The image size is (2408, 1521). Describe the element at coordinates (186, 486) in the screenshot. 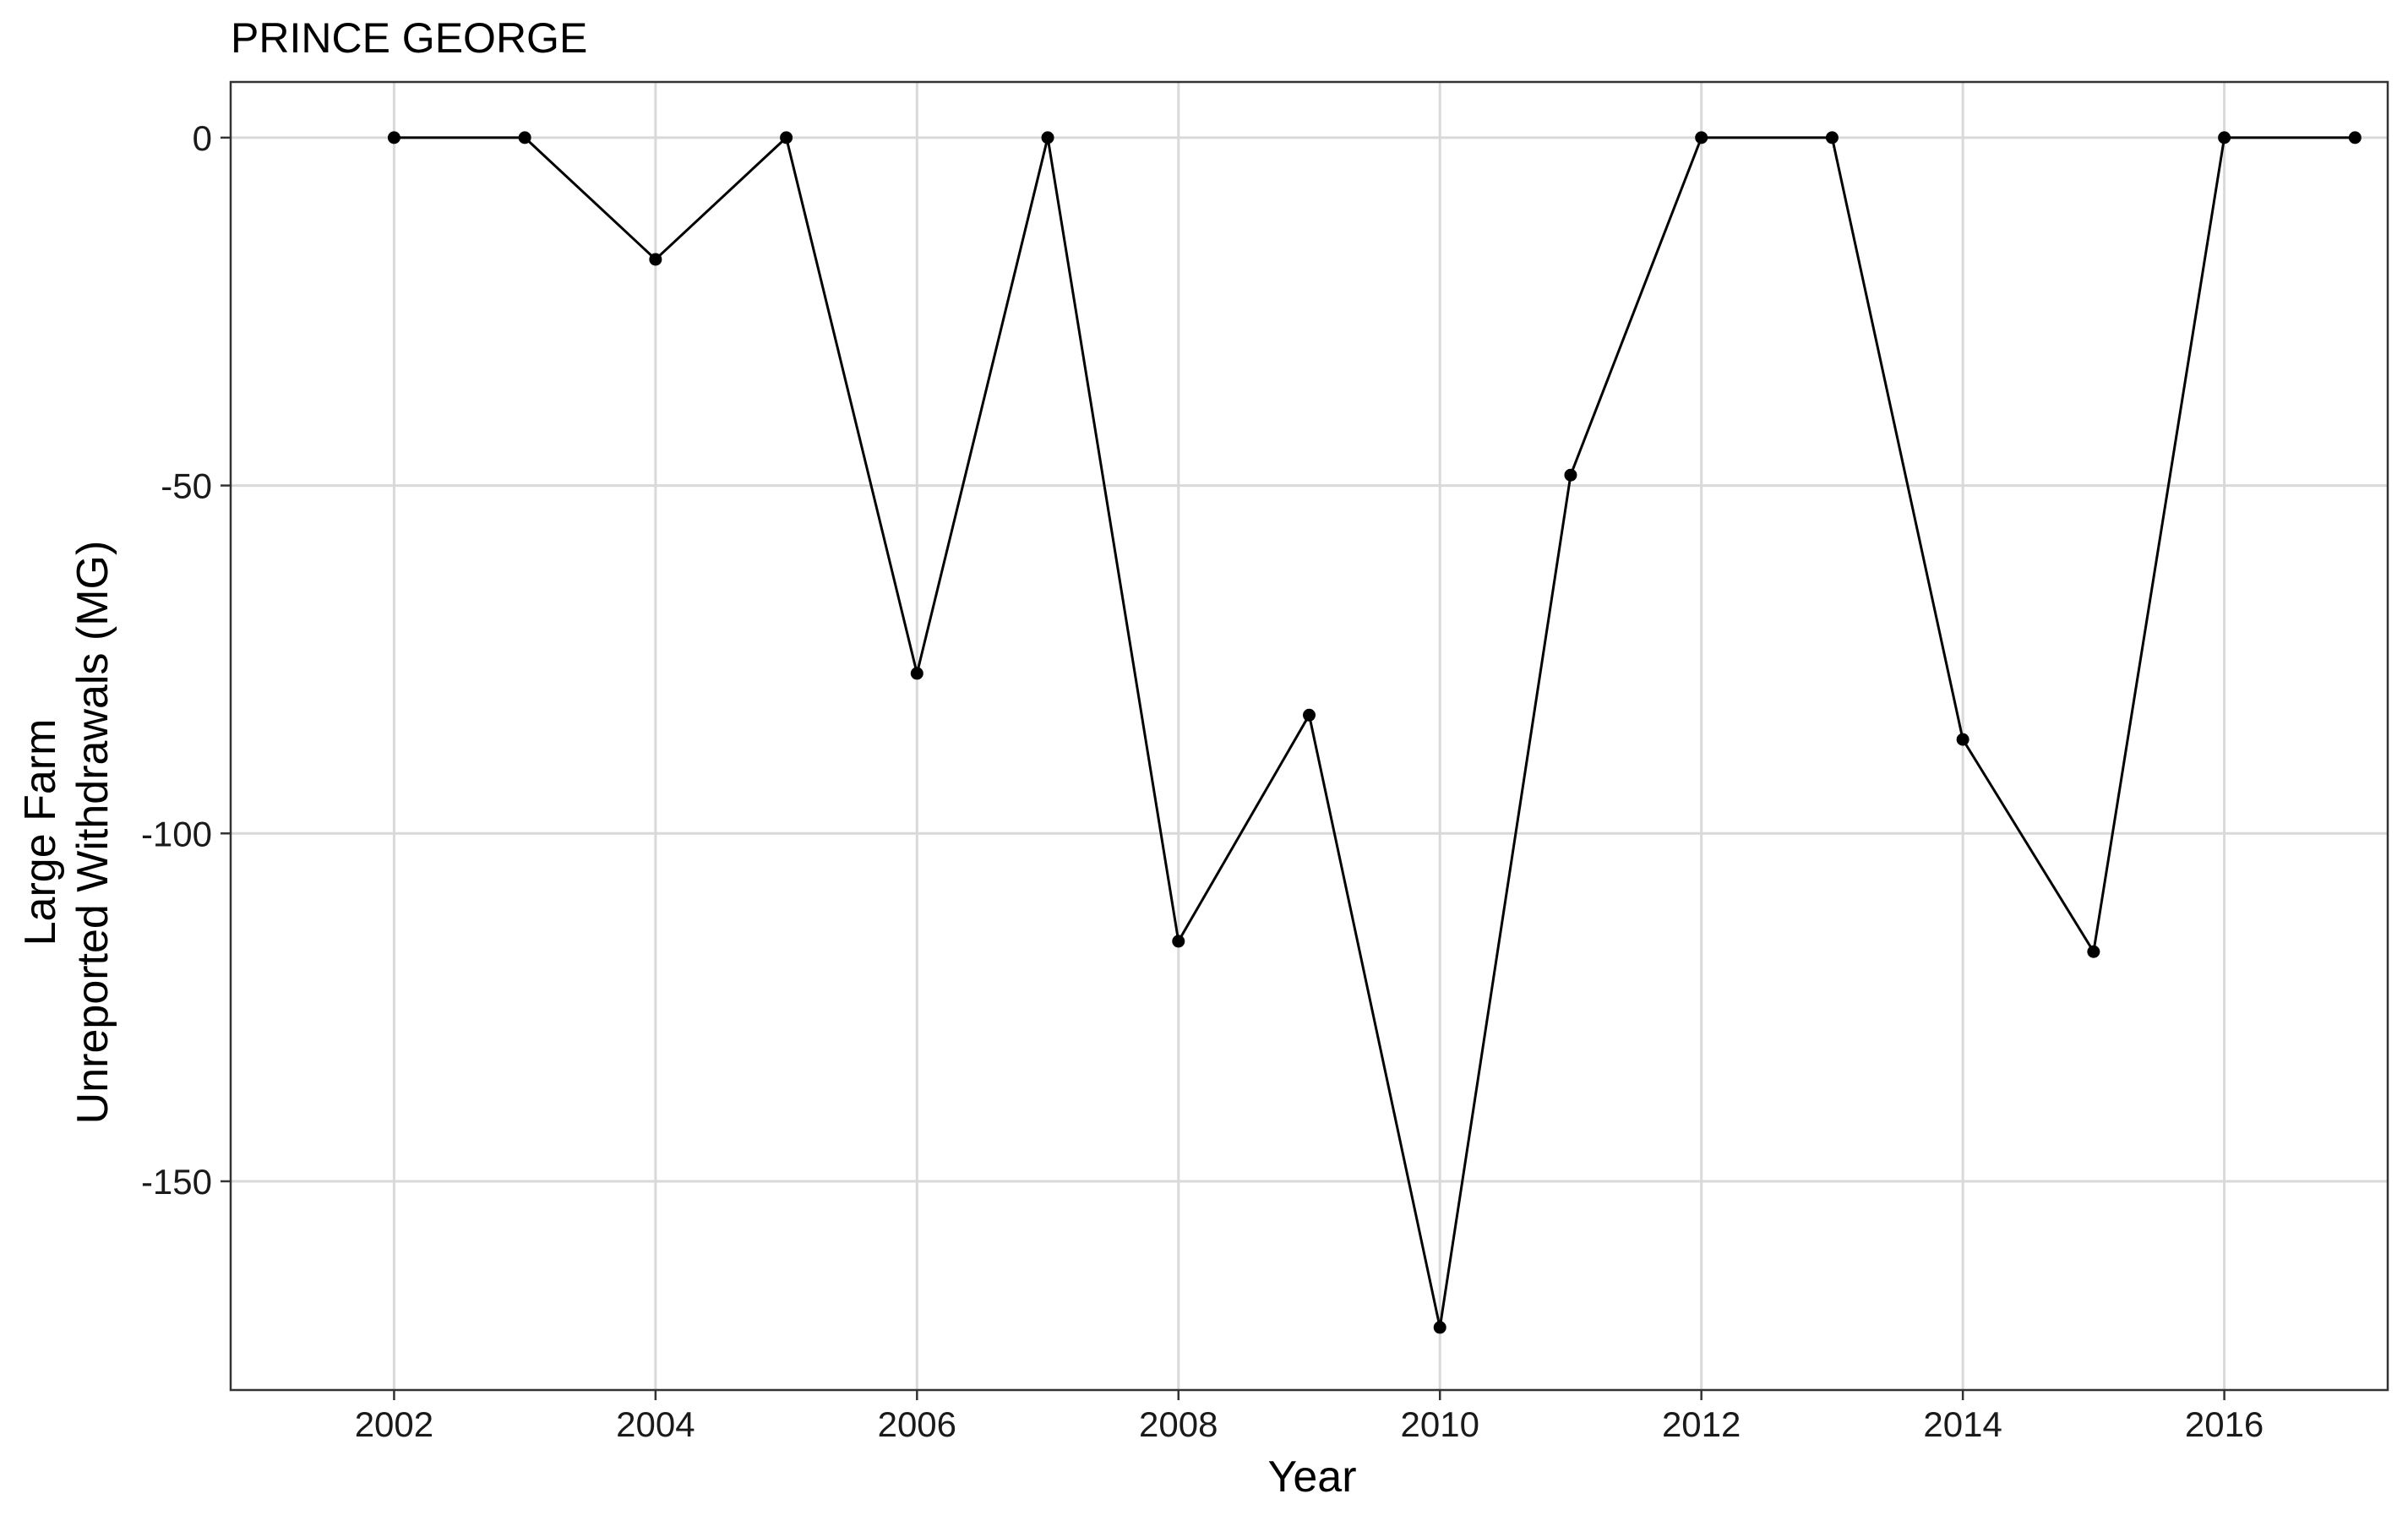

I see `y-tick-label: -50` at that location.